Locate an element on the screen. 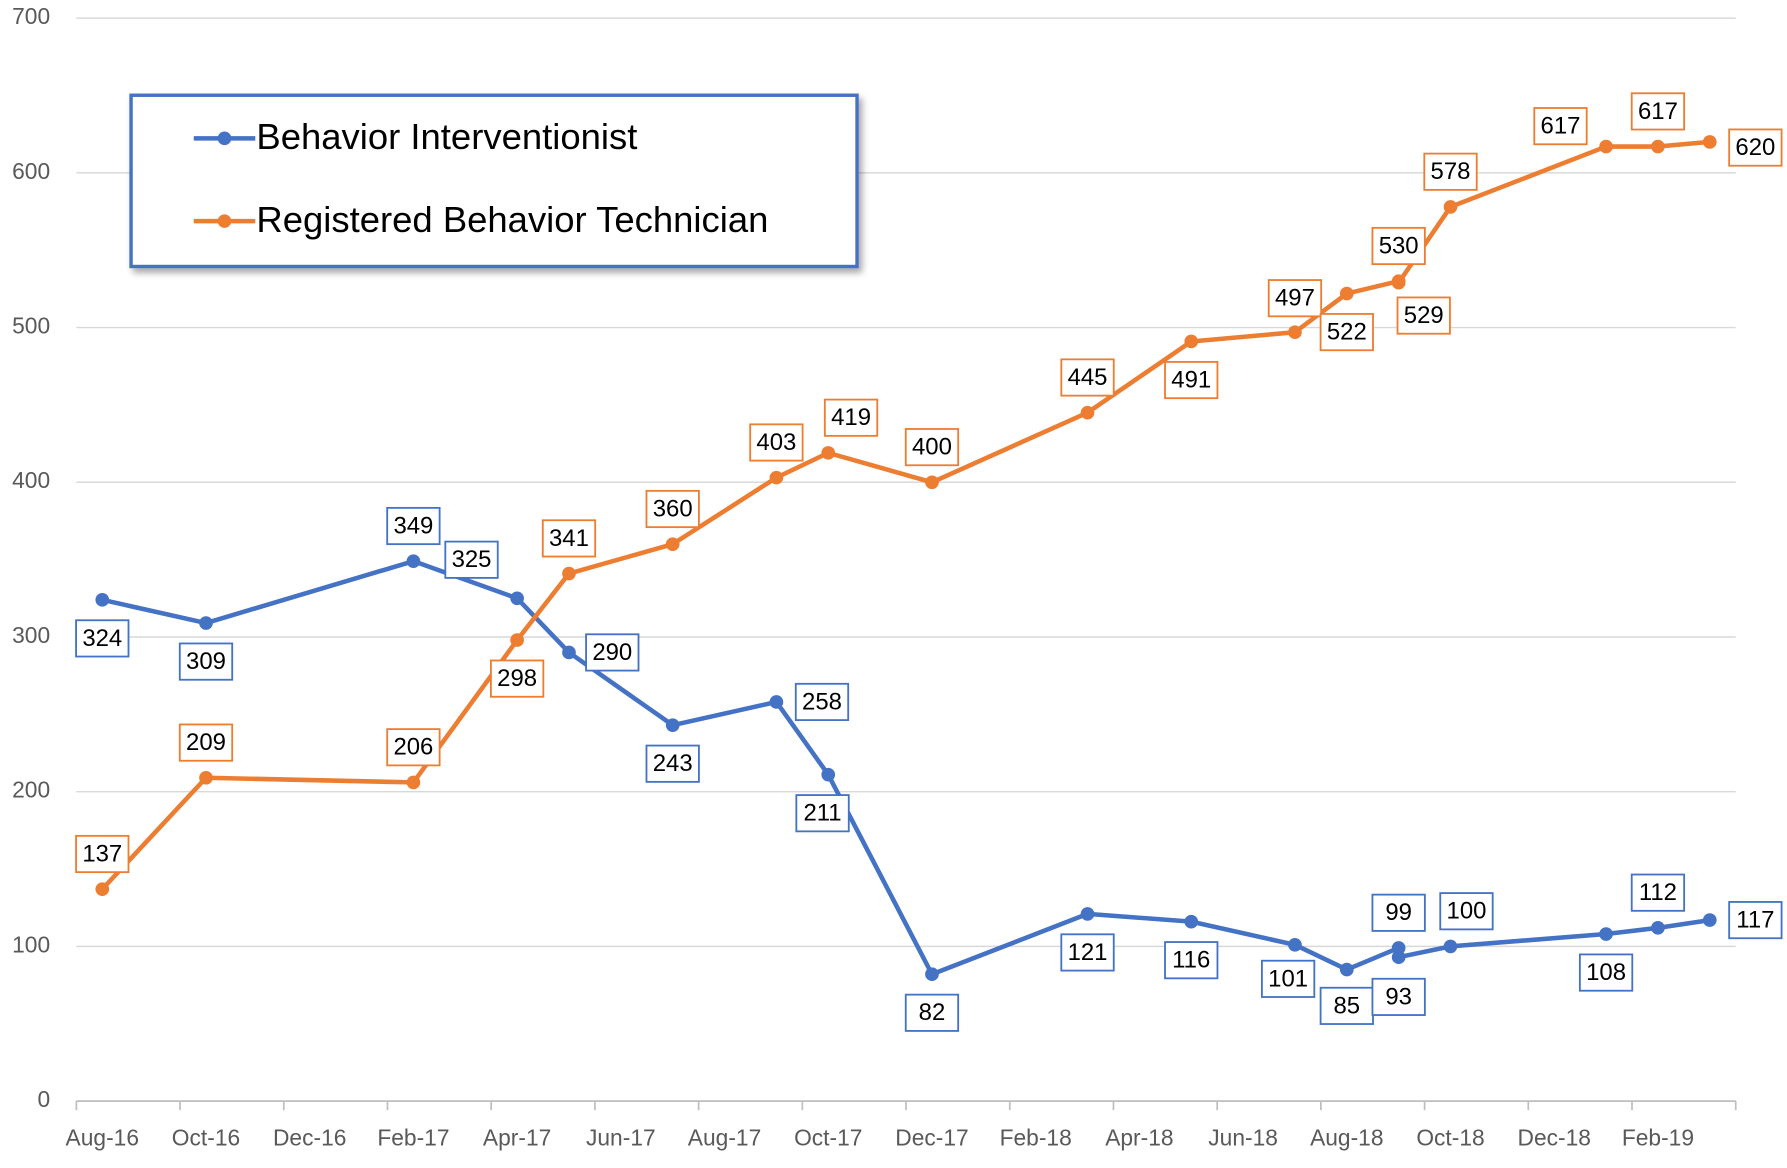 Image resolution: width=1787 pixels, height=1168 pixels. x-tick-label: Dec-18 is located at coordinates (1554, 1138).